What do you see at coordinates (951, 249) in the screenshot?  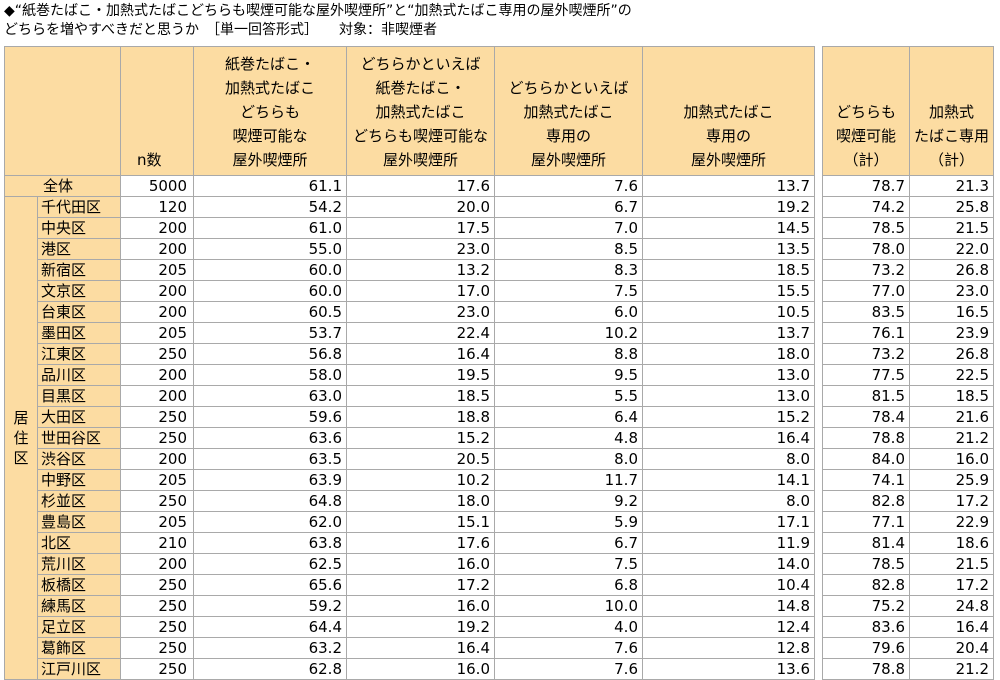 I see `row-sum-value: 22.0` at bounding box center [951, 249].